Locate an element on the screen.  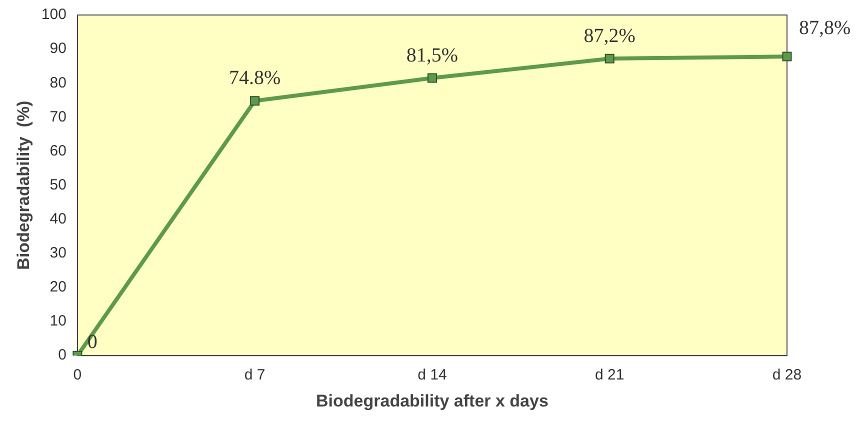
data-label: 74.8% is located at coordinates (254, 78).